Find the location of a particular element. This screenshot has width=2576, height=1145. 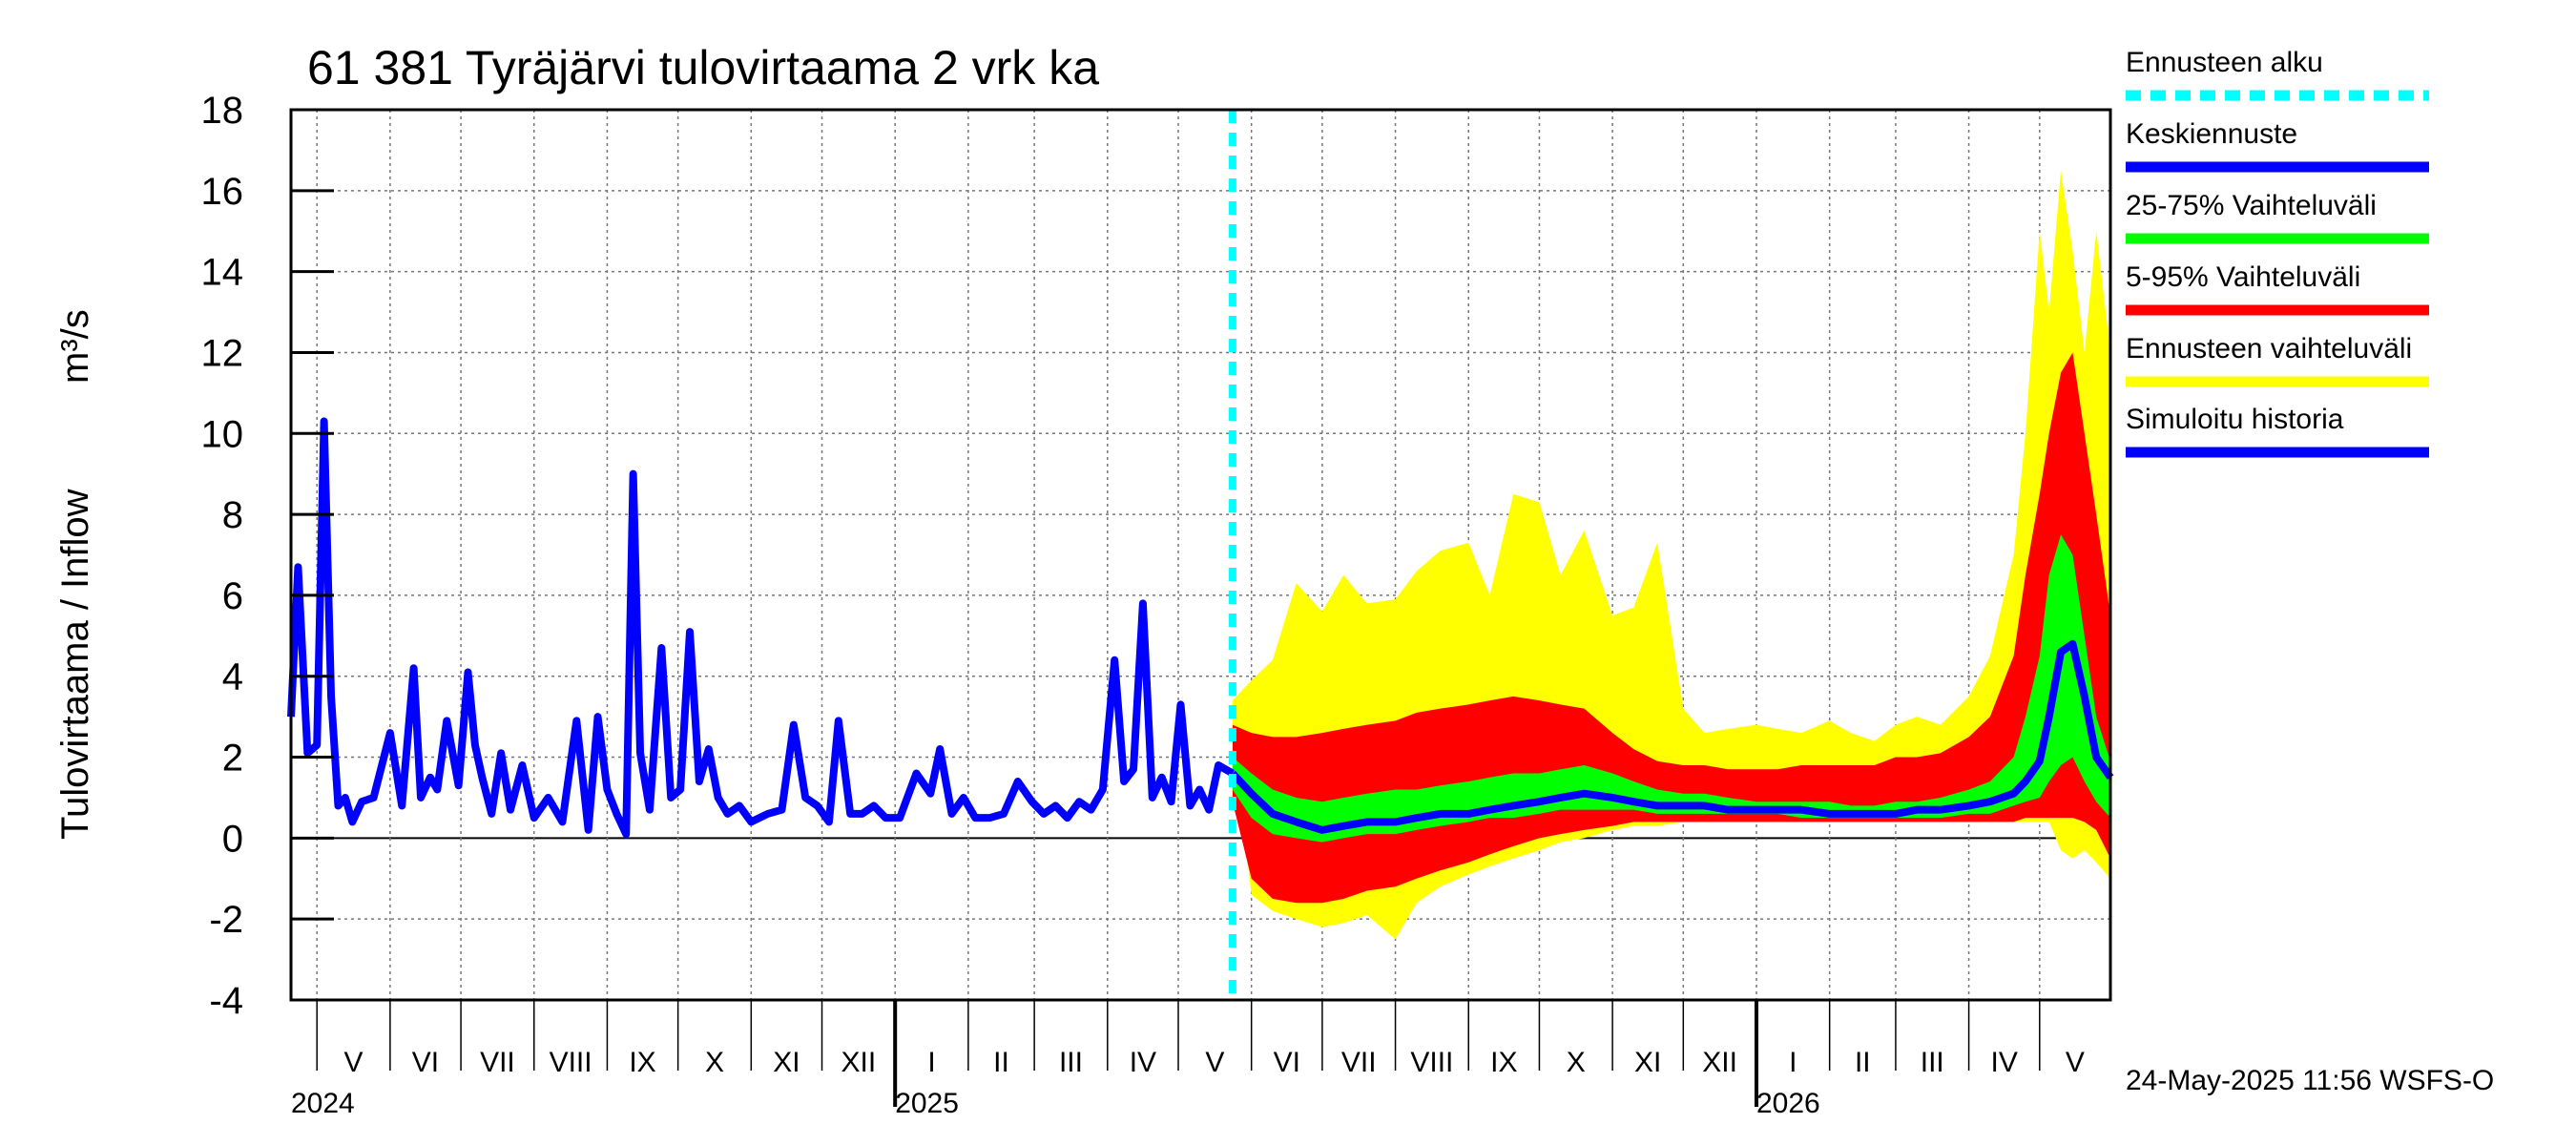

y-tick-label: 18 is located at coordinates (222, 111).